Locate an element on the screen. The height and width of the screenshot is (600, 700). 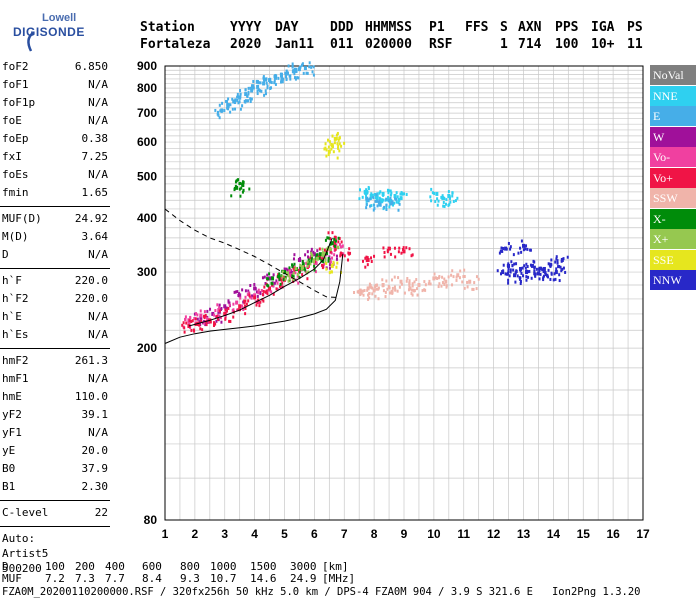
data-point-nne is located at coordinates (443, 198).